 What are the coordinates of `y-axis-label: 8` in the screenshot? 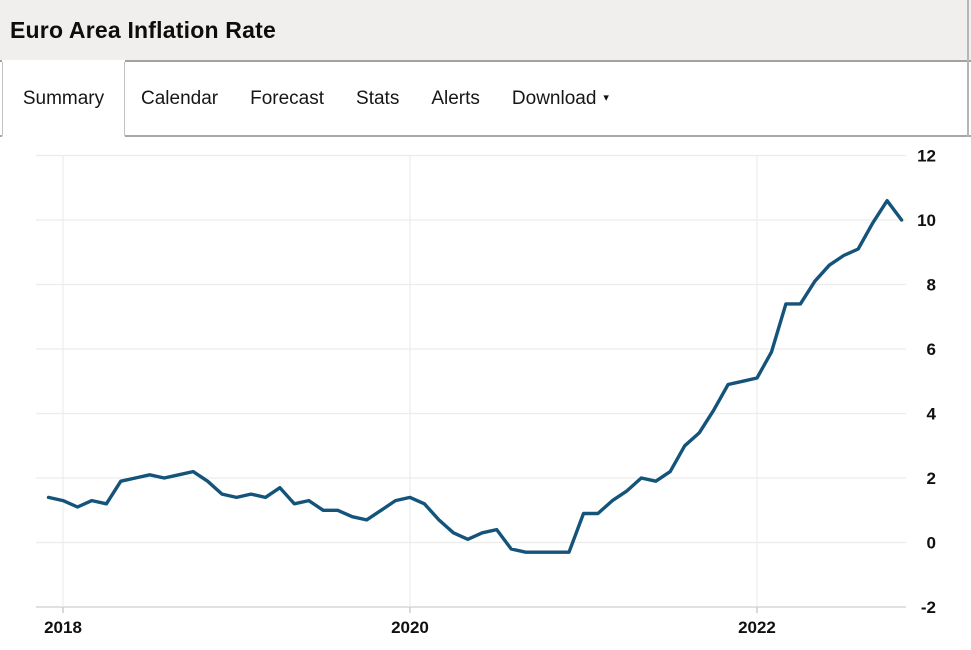 It's located at (931, 285).